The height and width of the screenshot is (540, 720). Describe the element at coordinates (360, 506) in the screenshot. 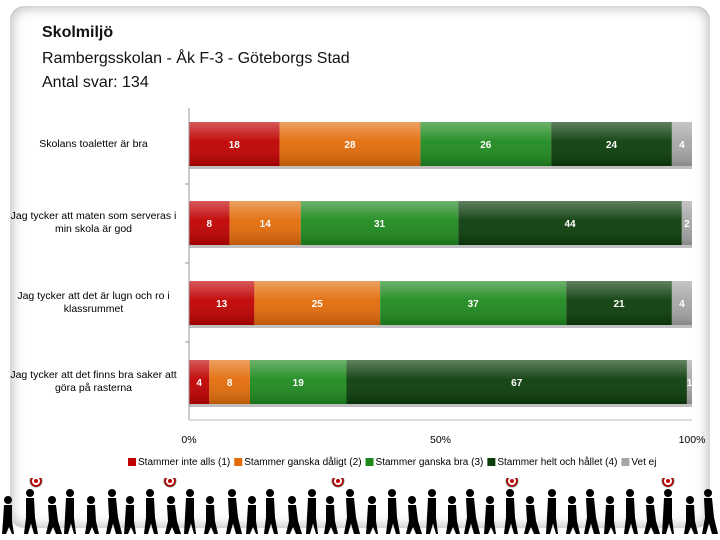

I see `people-silhouette-decoration` at that location.